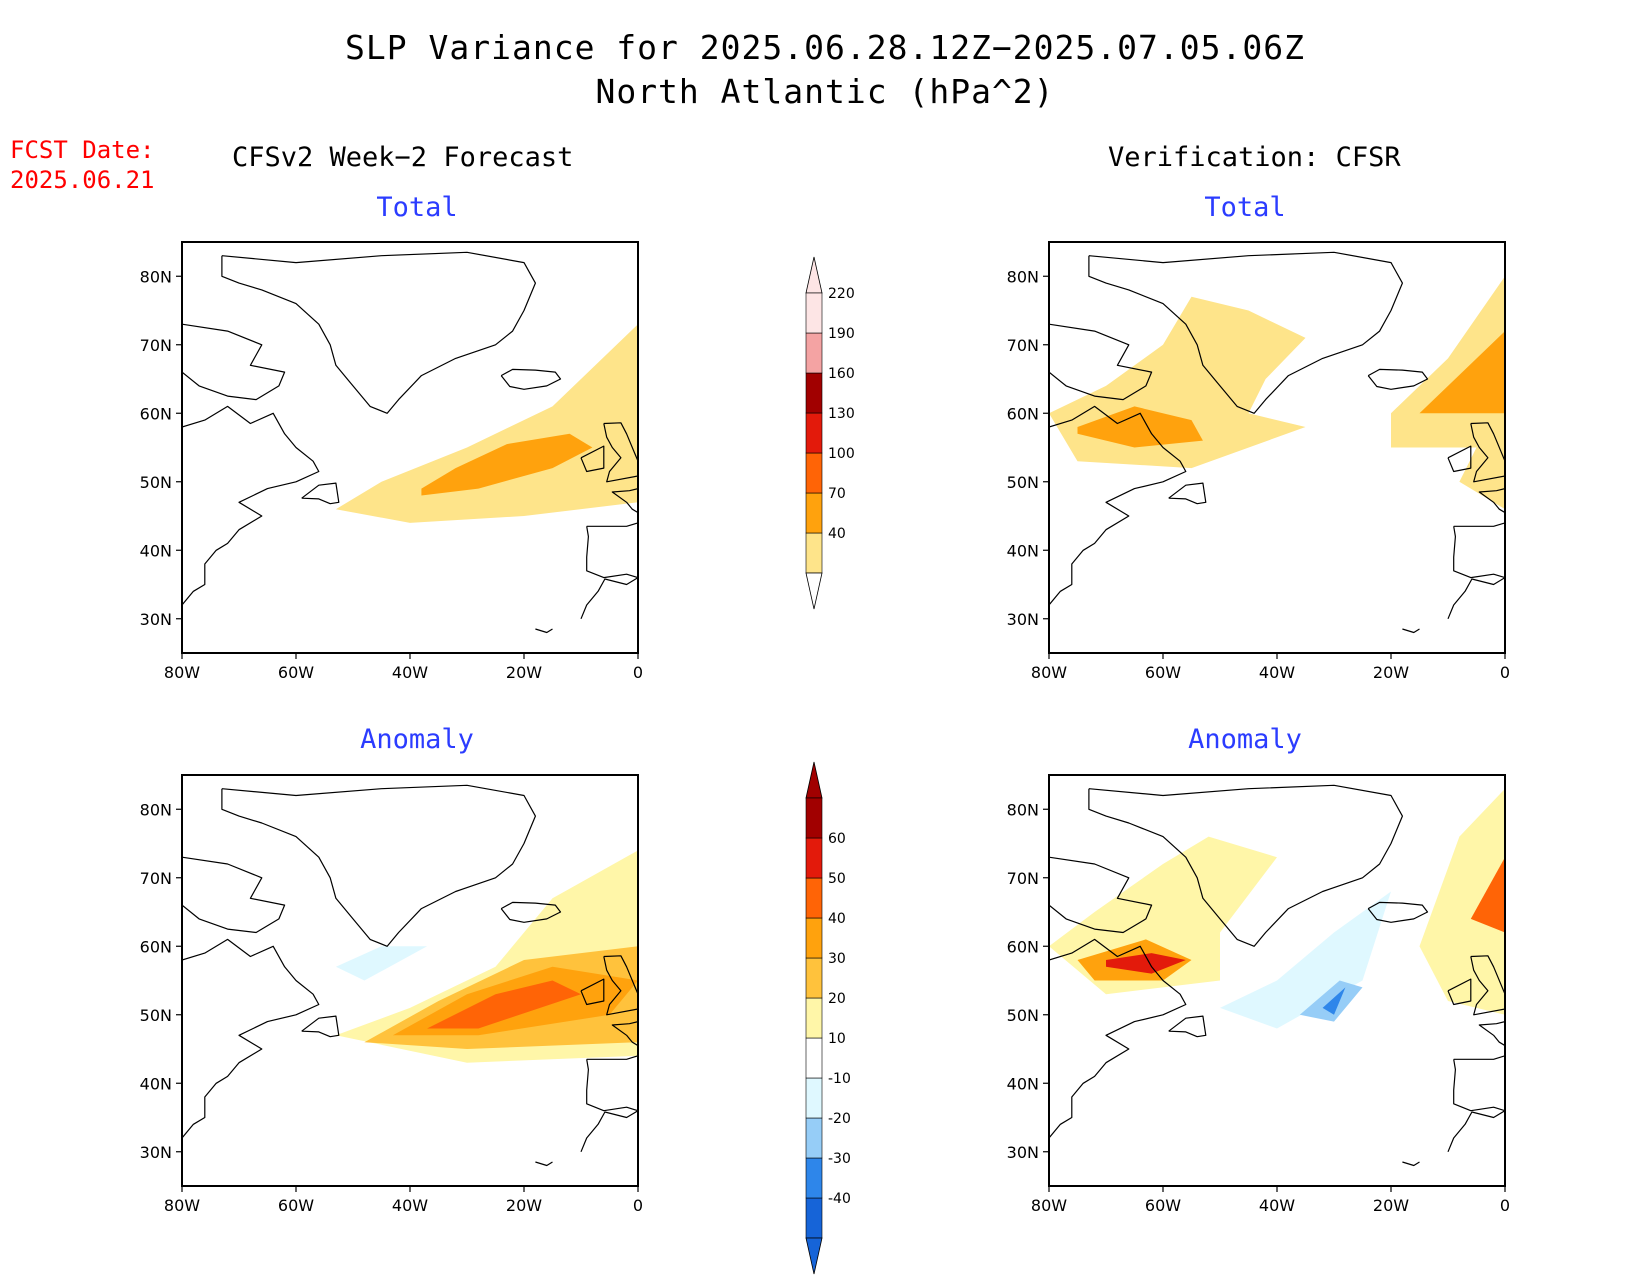 This screenshot has height=1275, width=1650. Describe the element at coordinates (1334, 1001) in the screenshot. I see `shaded-region--30` at that location.